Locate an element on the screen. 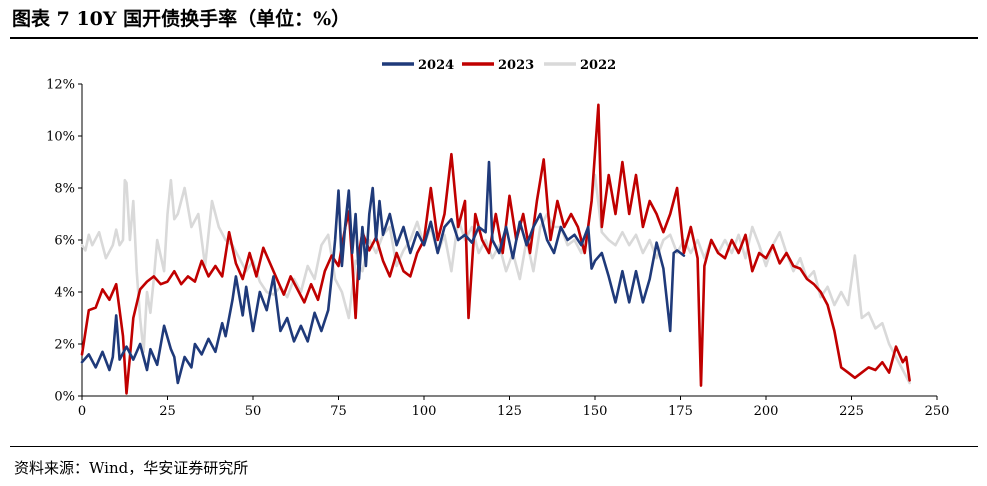 The width and height of the screenshot is (987, 486). source-divider is located at coordinates (494, 446).